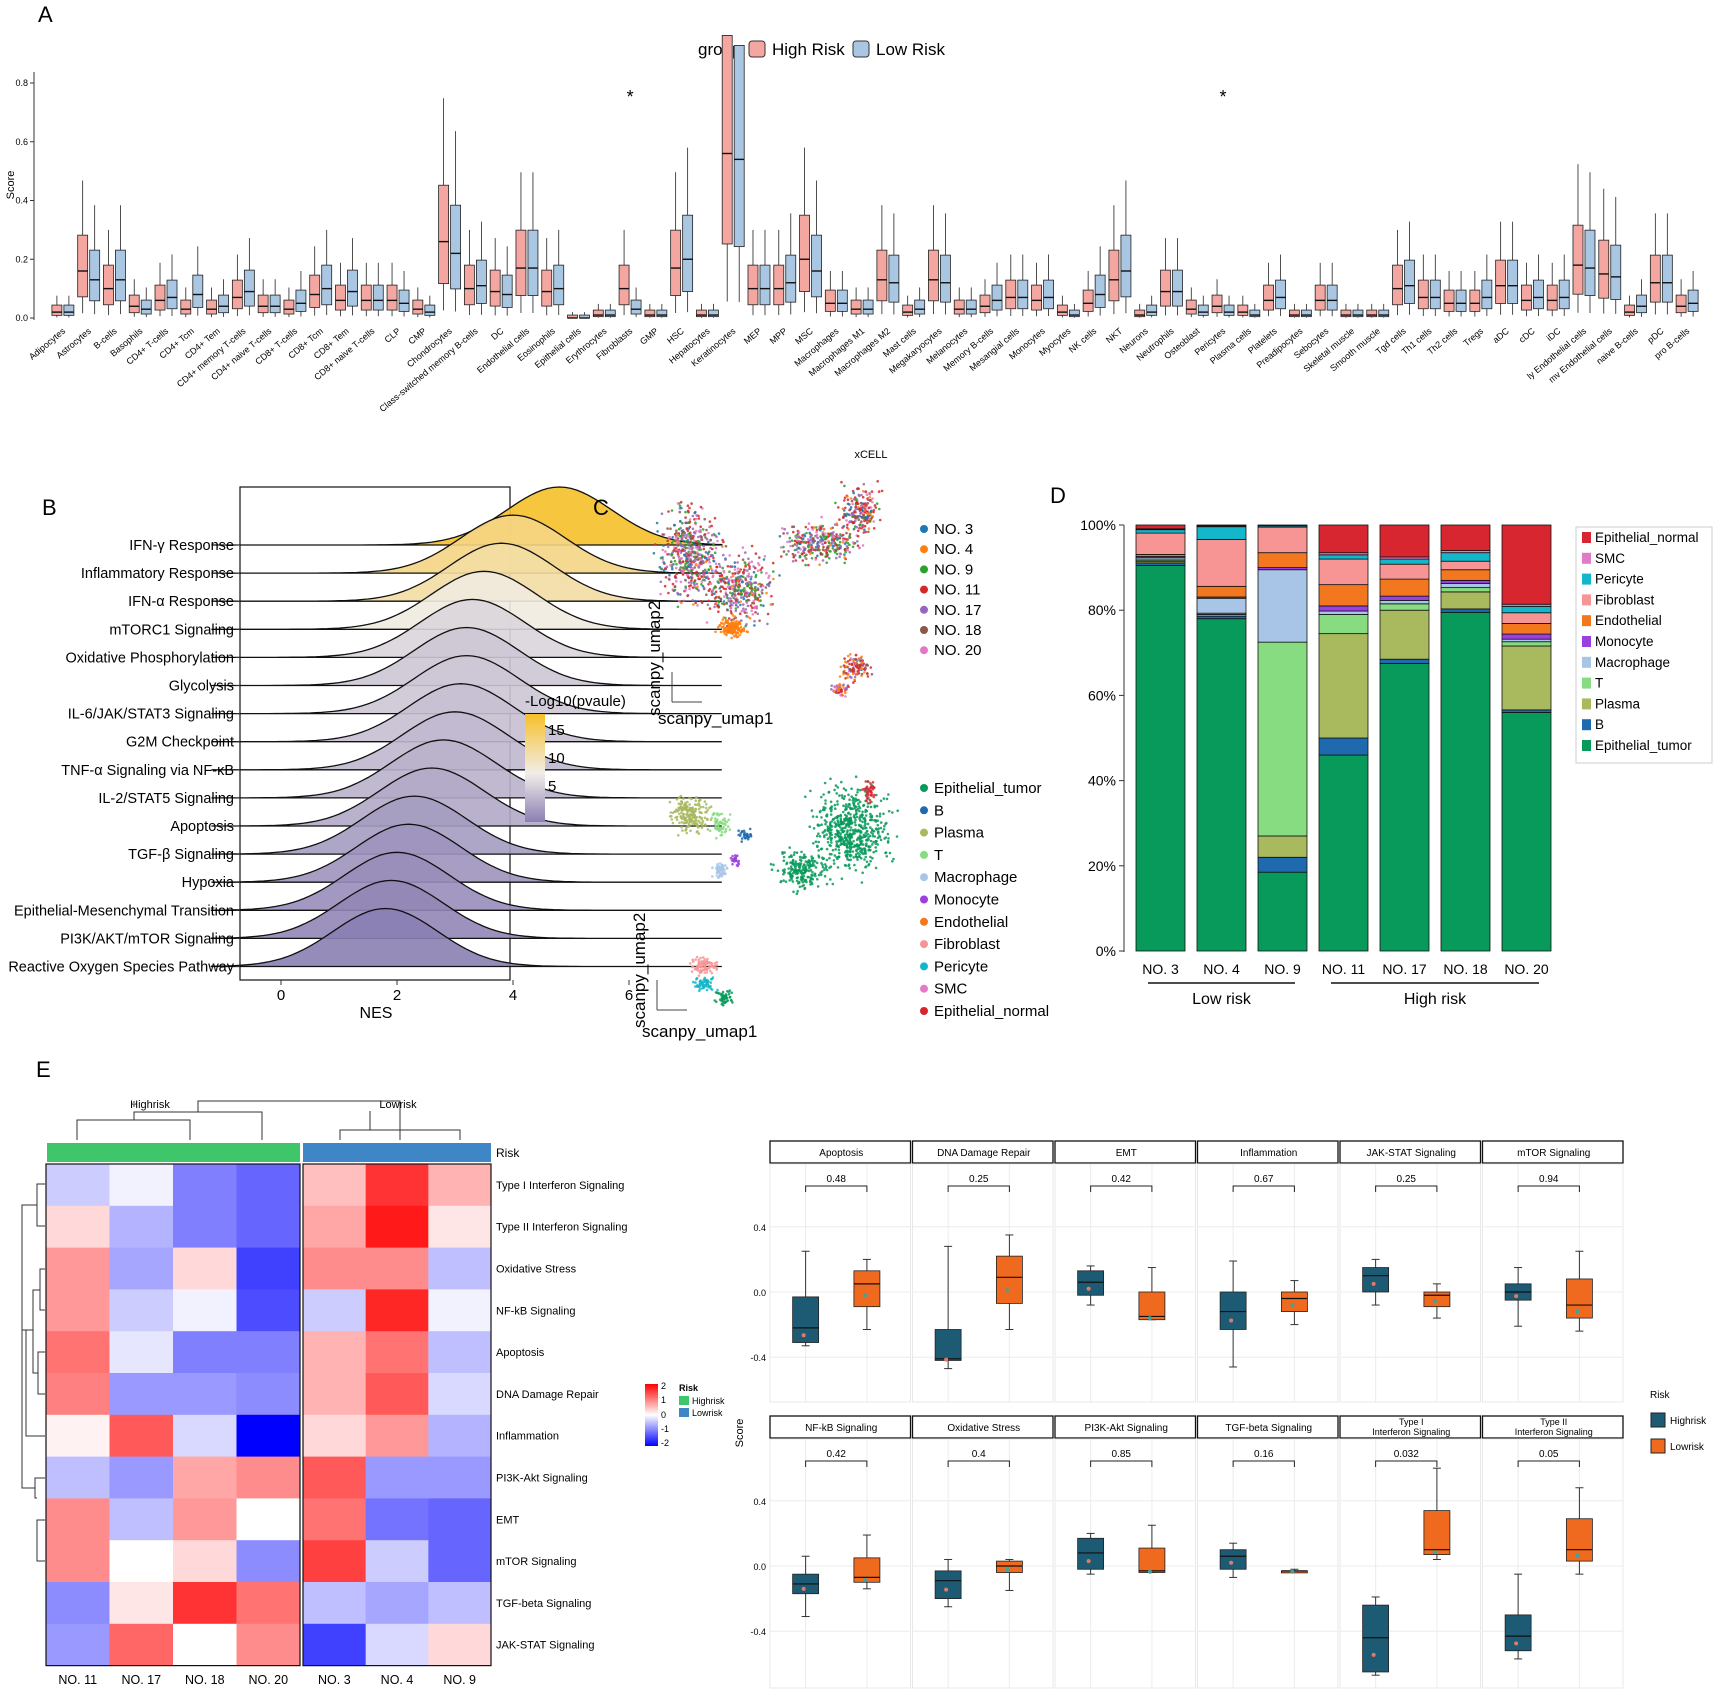 The height and width of the screenshot is (1691, 1715). Describe the element at coordinates (791, 278) in the screenshot. I see `box-a-mpp-low` at that location.